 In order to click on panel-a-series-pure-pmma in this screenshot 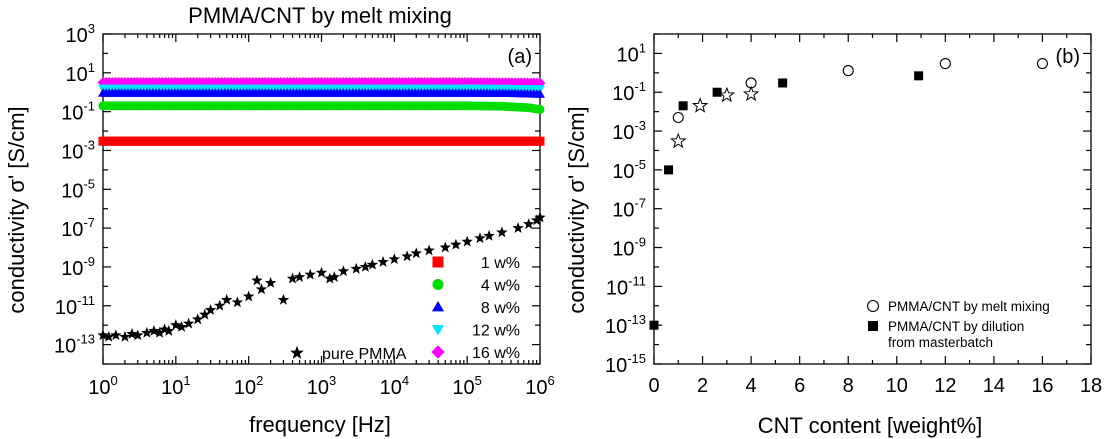, I will do `click(321, 276)`.